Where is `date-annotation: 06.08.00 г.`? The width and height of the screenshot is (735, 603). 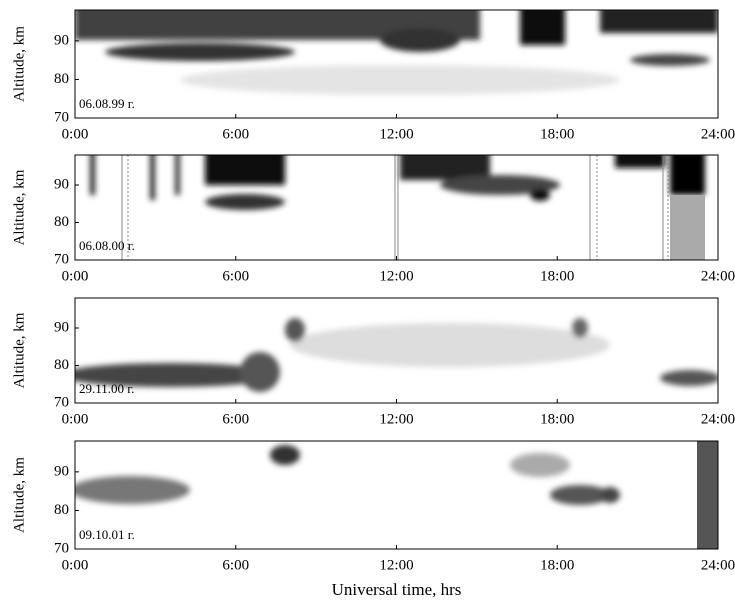
date-annotation: 06.08.00 г. is located at coordinates (107, 245).